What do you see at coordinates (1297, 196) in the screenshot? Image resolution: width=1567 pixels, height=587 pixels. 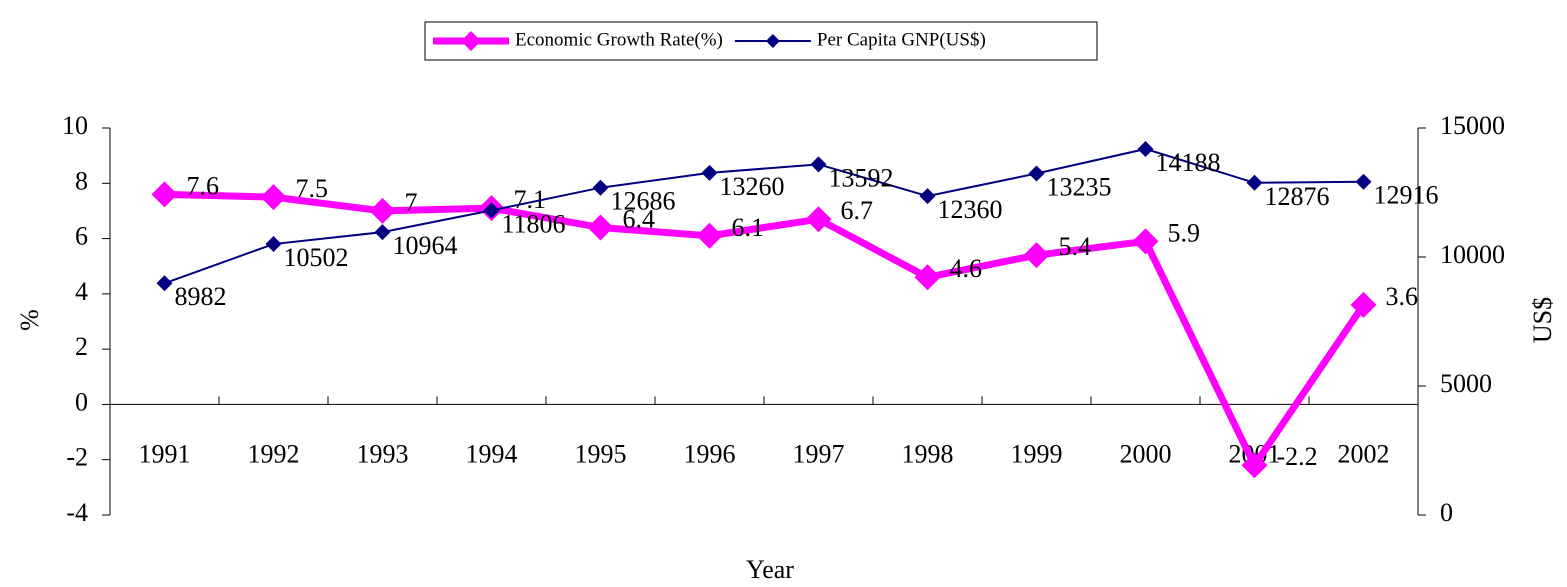 I see `data-label: 12876` at bounding box center [1297, 196].